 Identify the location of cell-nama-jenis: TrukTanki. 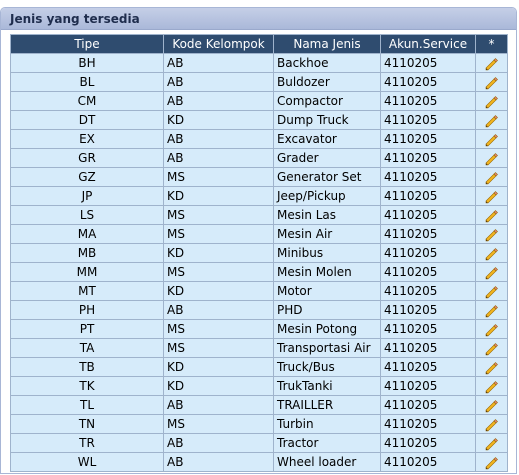
(327, 386).